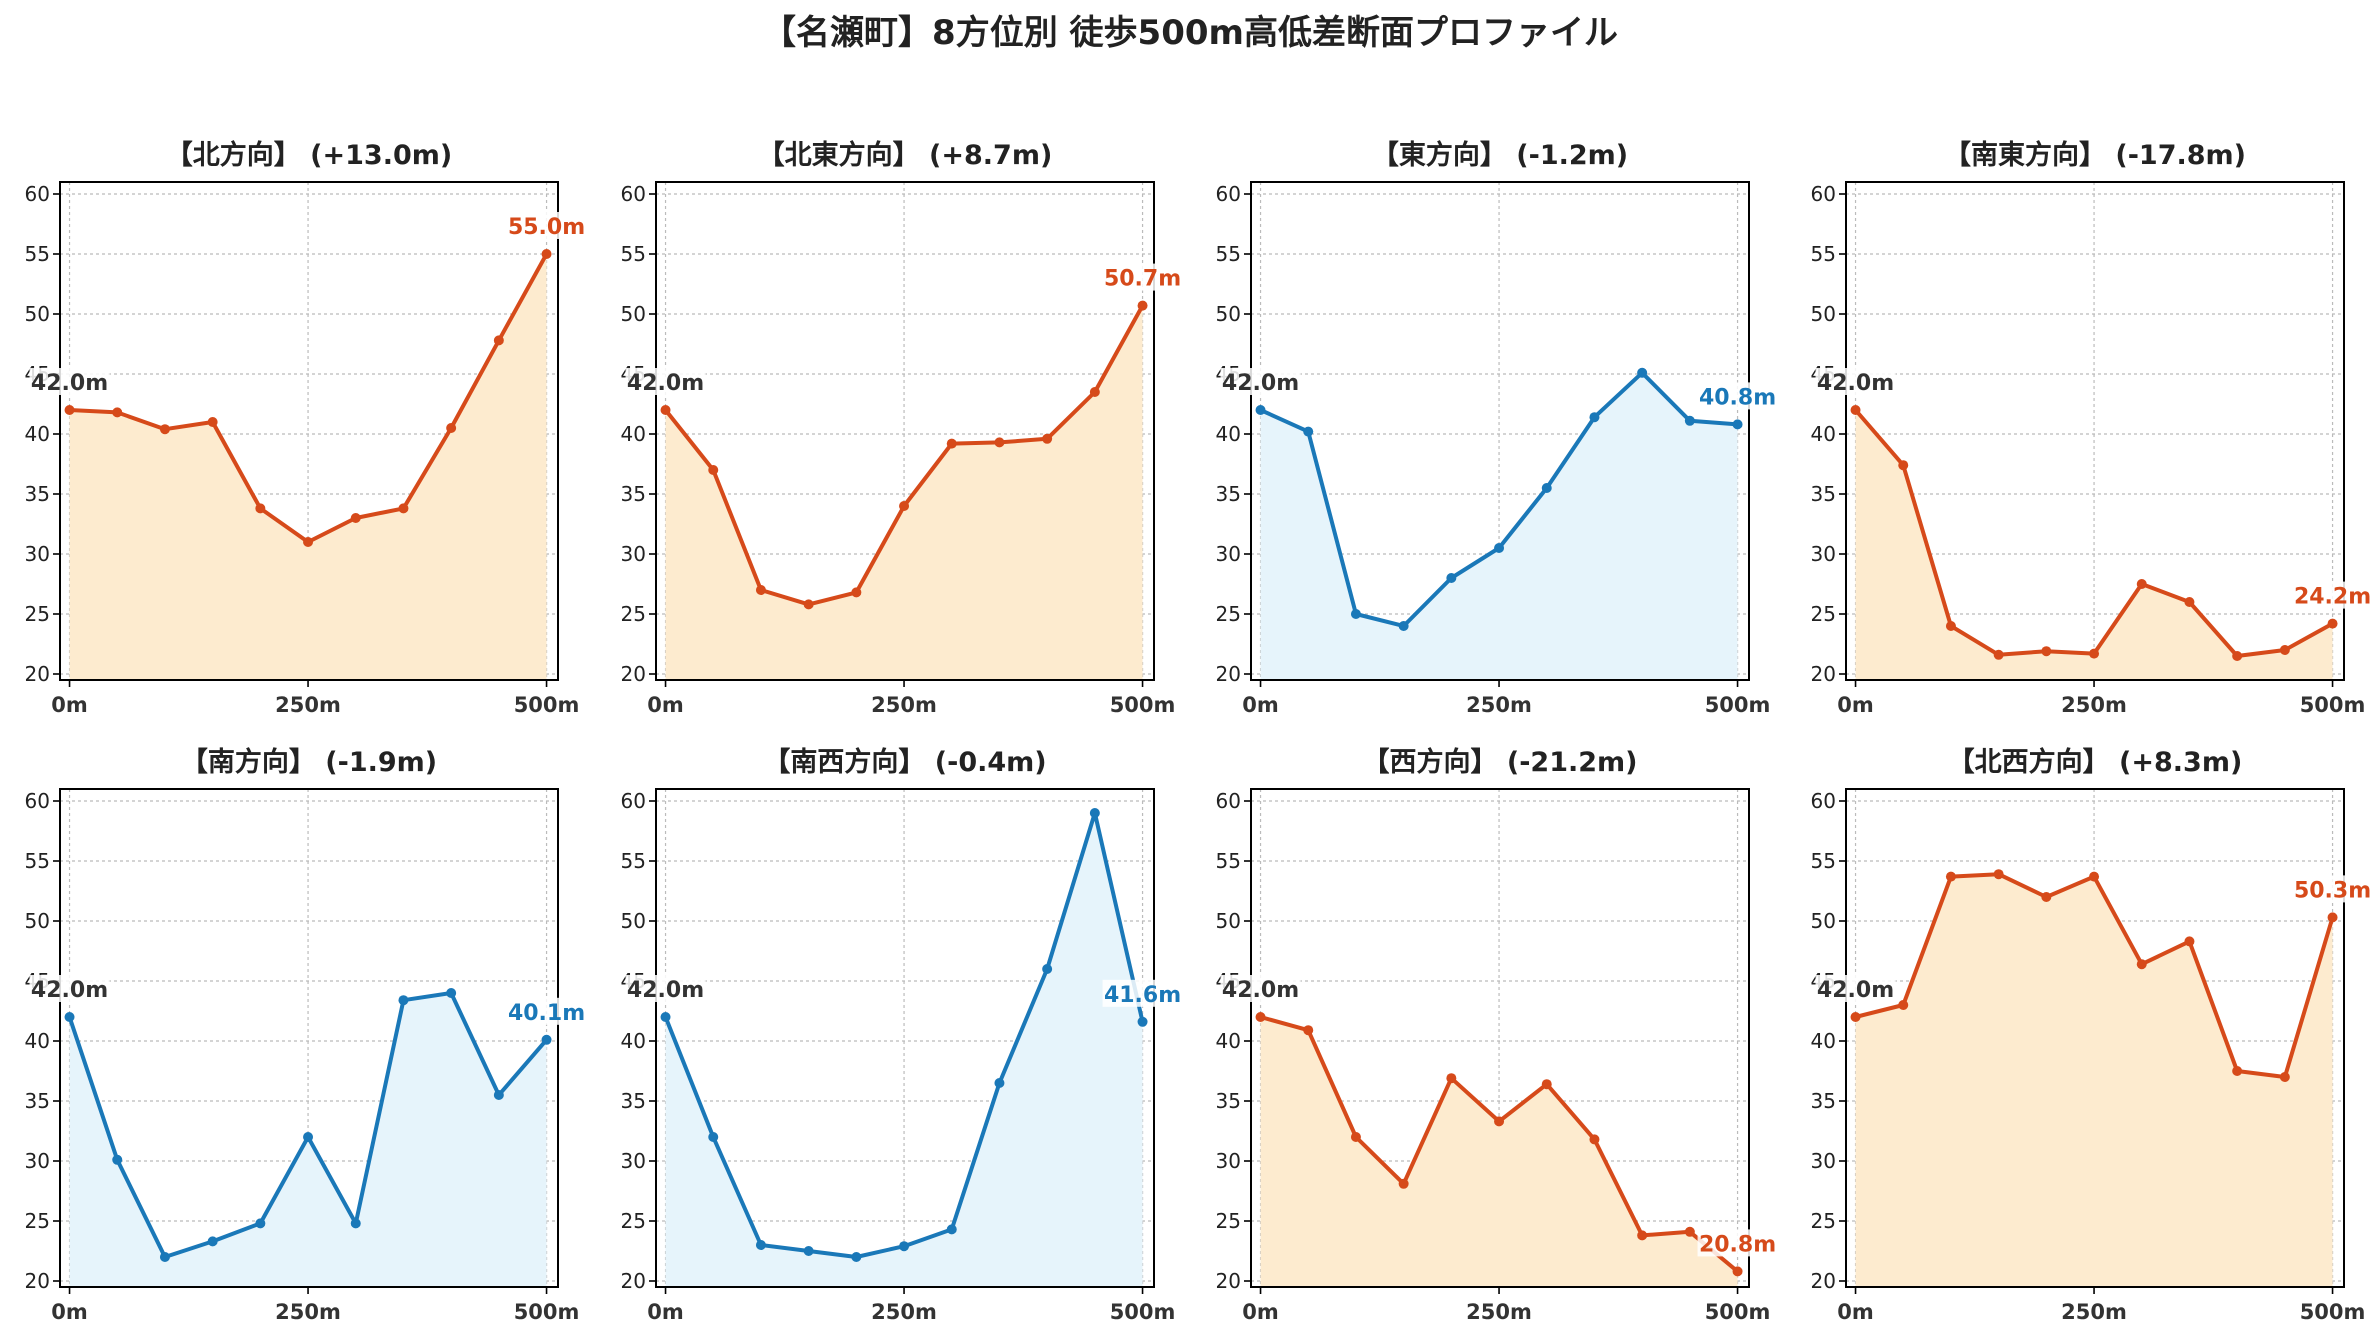 This screenshot has width=2380, height=1344. I want to click on end-elevation-label: 40.1m, so click(546, 1013).